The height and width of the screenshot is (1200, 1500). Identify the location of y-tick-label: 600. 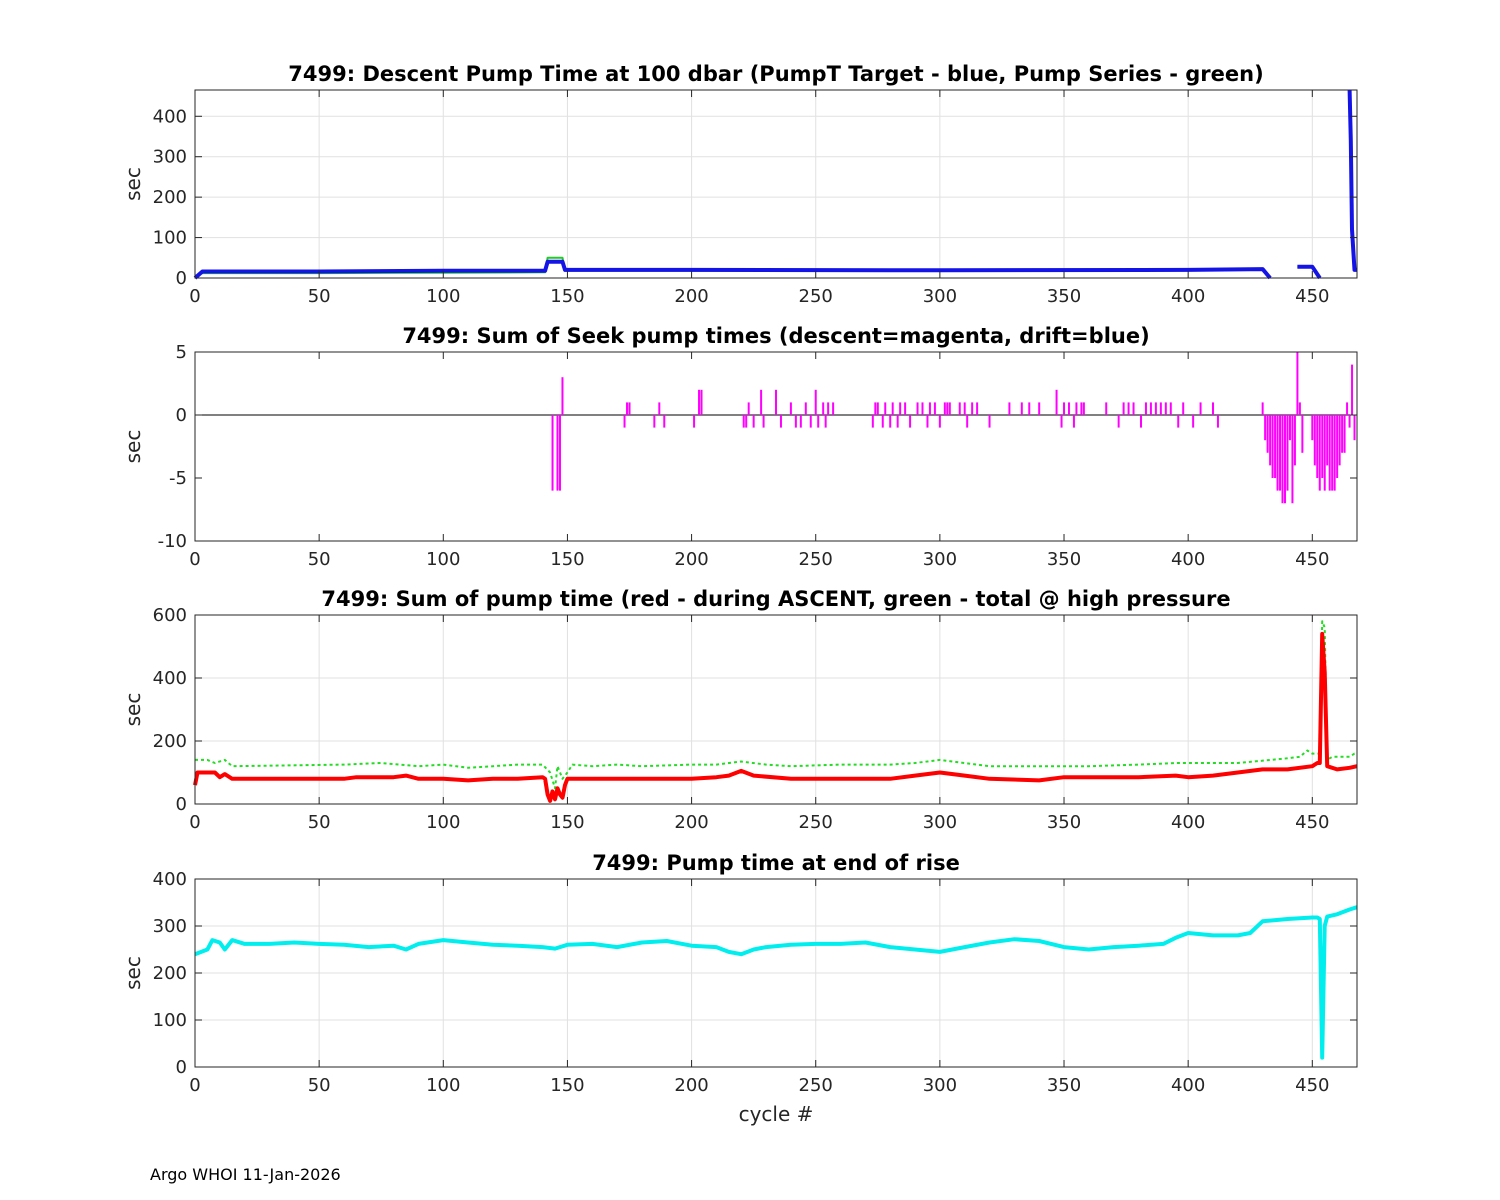
(170, 615).